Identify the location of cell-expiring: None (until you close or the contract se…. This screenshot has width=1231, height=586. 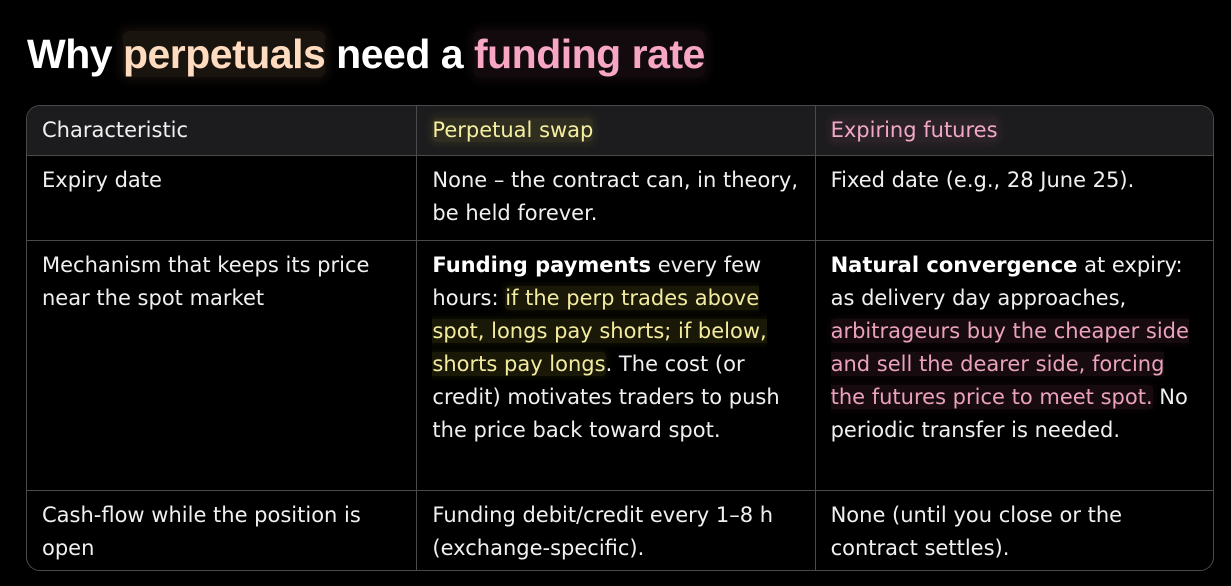
(976, 531).